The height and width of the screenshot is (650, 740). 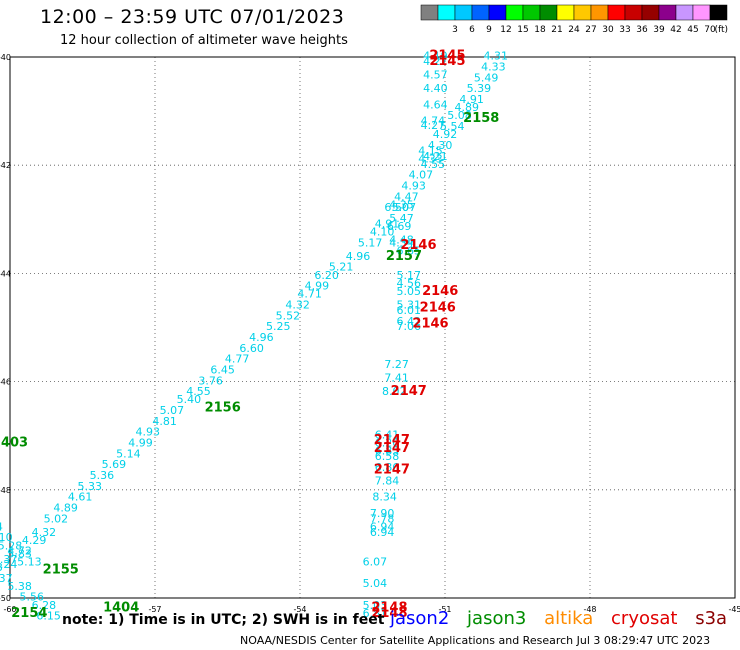 What do you see at coordinates (413, 186) in the screenshot?
I see `swh-point: 4.93` at bounding box center [413, 186].